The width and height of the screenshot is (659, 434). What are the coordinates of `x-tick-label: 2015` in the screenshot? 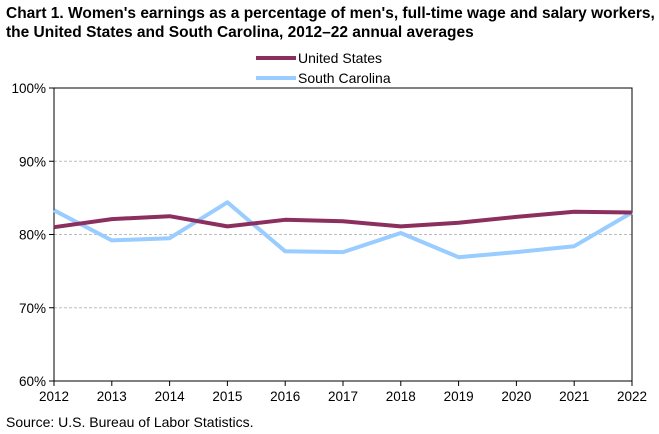 It's located at (227, 396).